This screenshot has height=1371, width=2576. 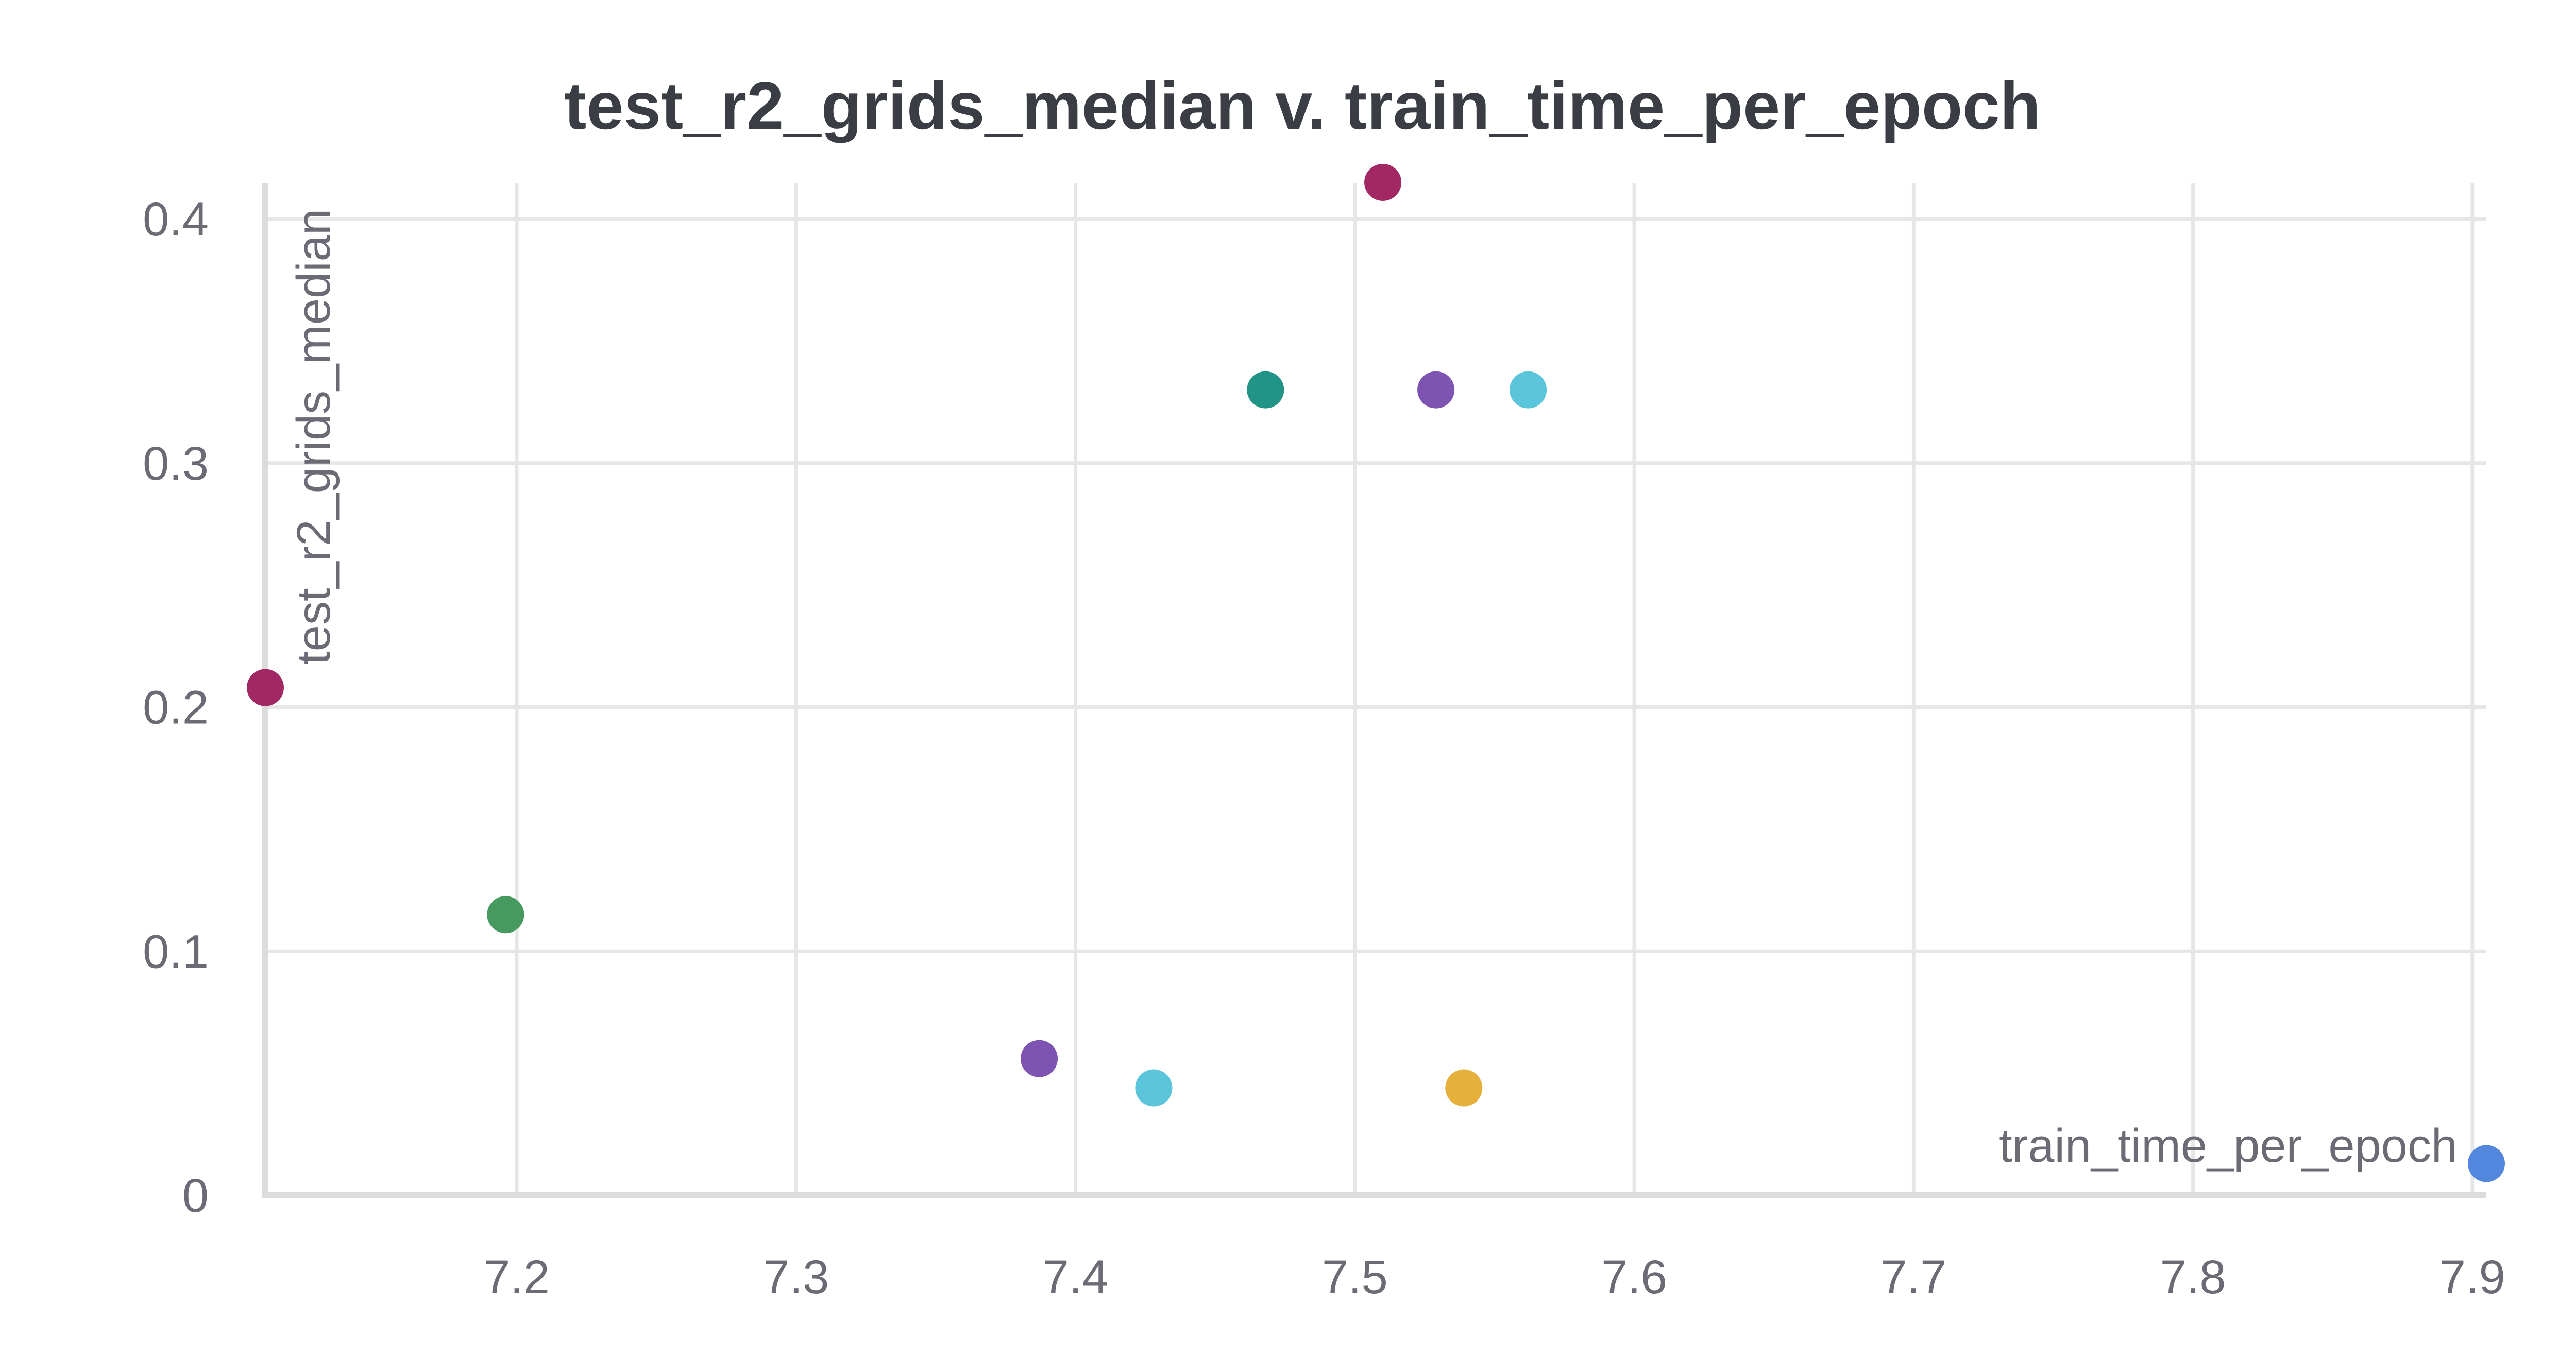 I want to click on x-tick-label: 7.4, so click(x=1076, y=1278).